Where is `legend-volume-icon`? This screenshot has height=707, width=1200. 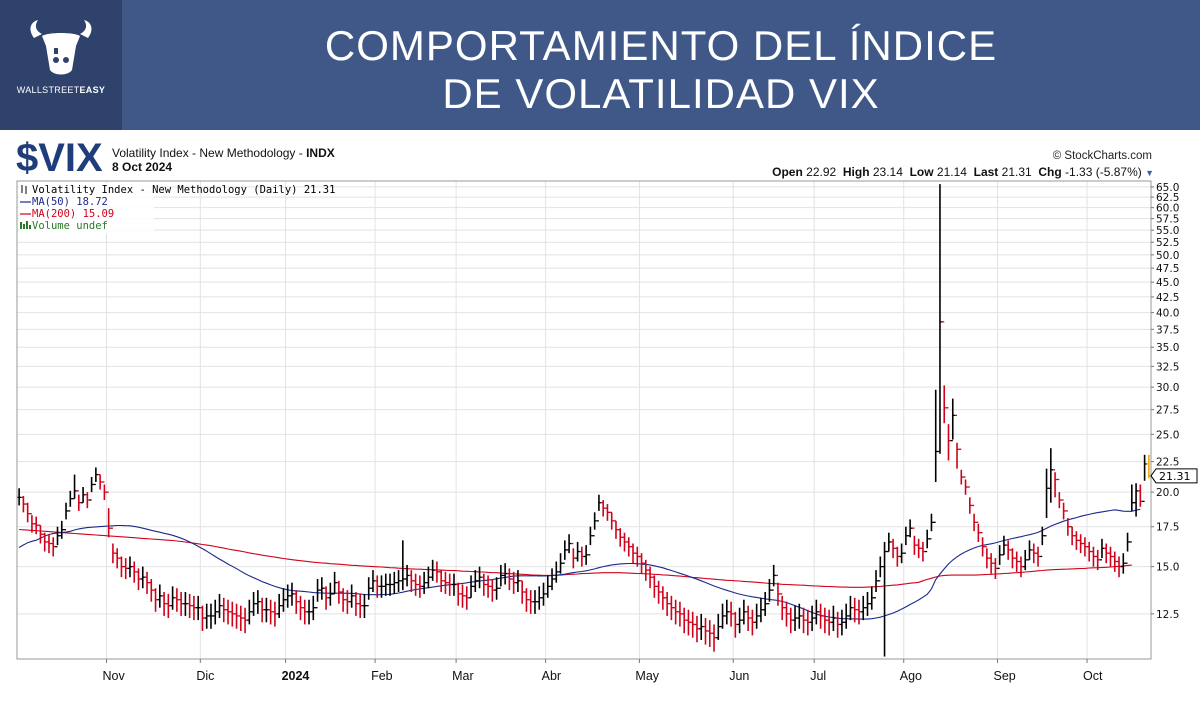 legend-volume-icon is located at coordinates (25, 225).